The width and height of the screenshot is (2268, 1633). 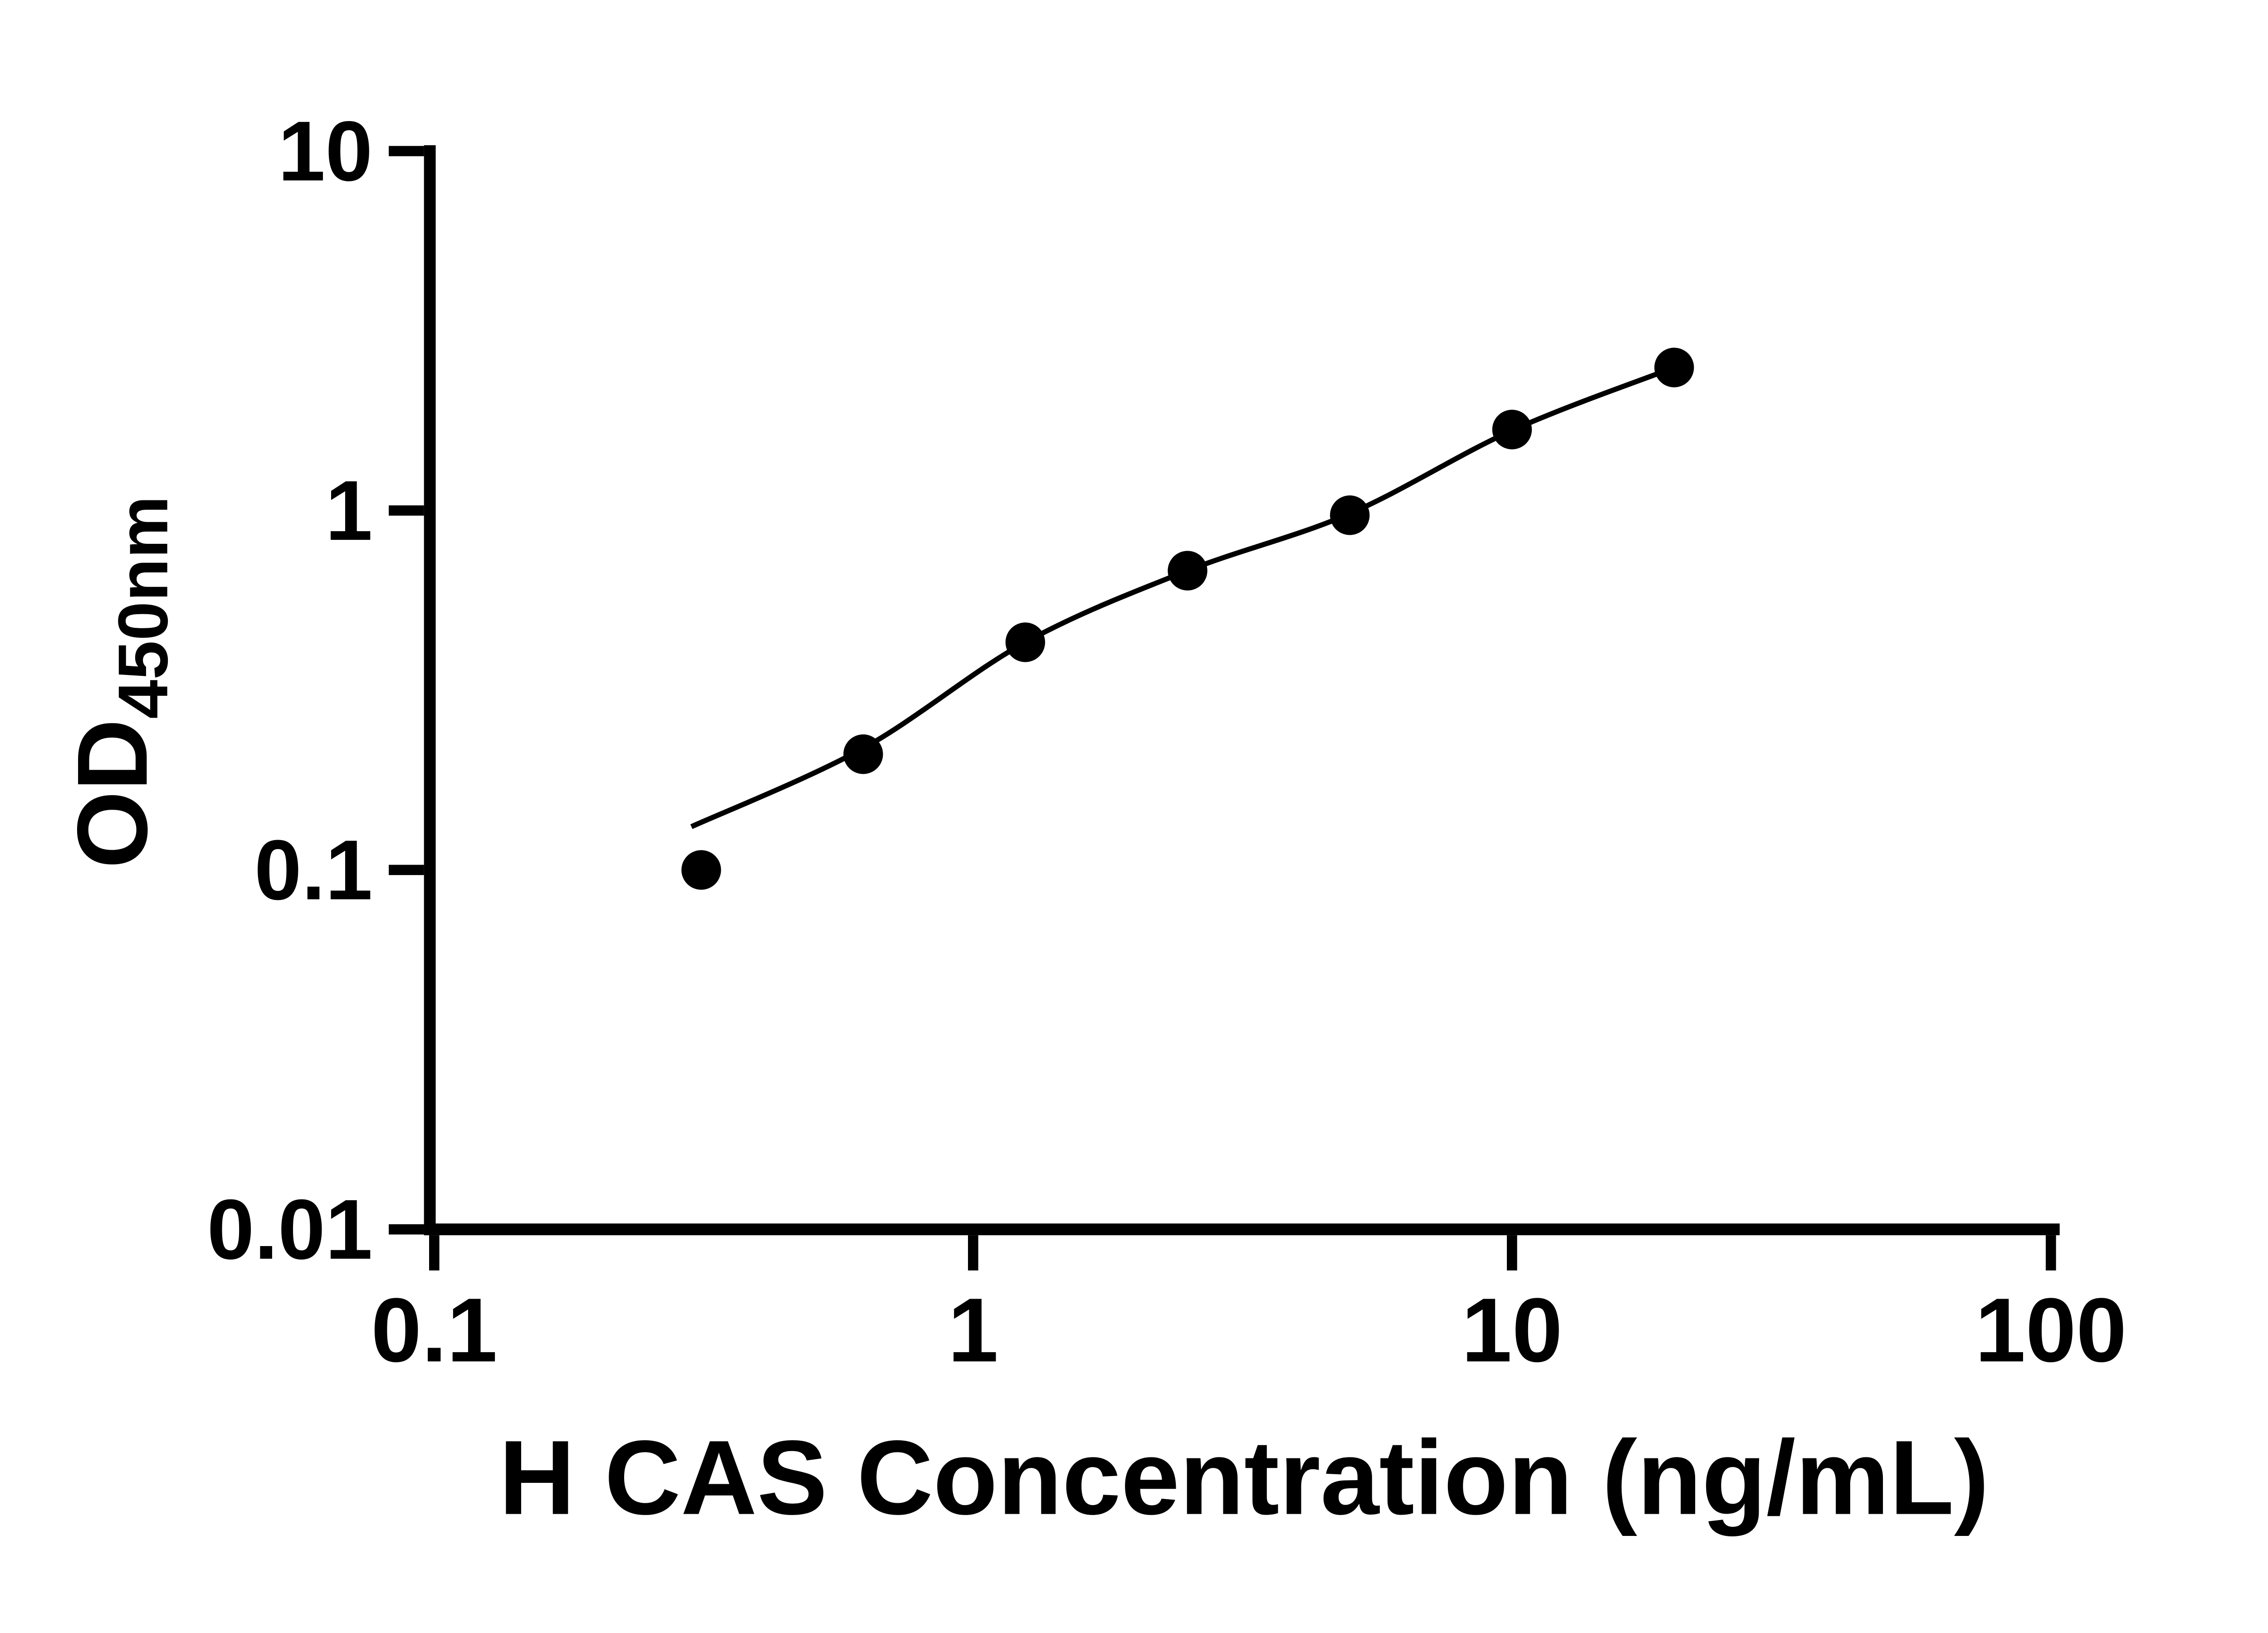 What do you see at coordinates (325, 151) in the screenshot?
I see `y-tick-label: 10` at bounding box center [325, 151].